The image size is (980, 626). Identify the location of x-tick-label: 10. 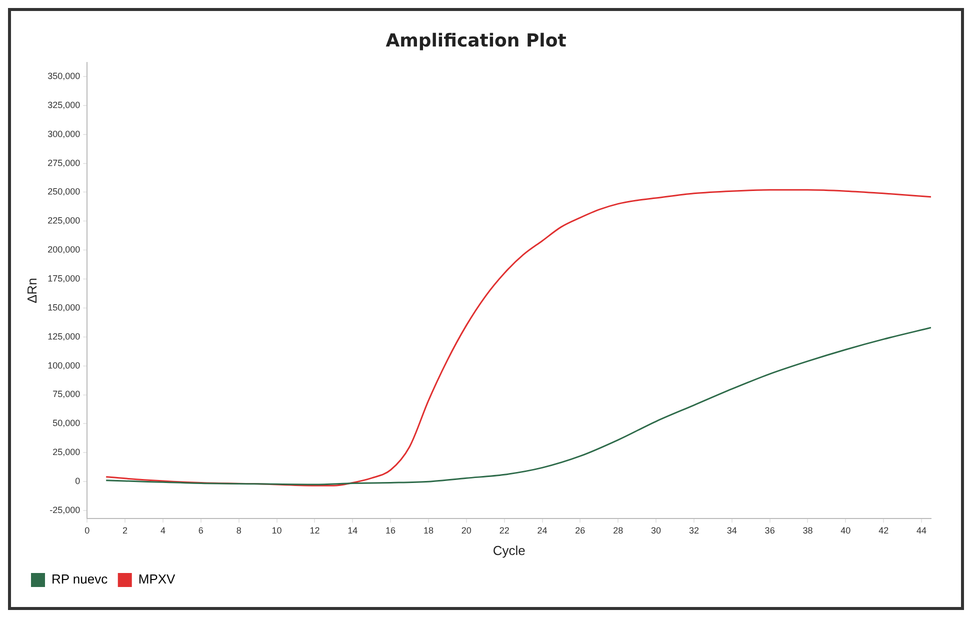
(277, 530).